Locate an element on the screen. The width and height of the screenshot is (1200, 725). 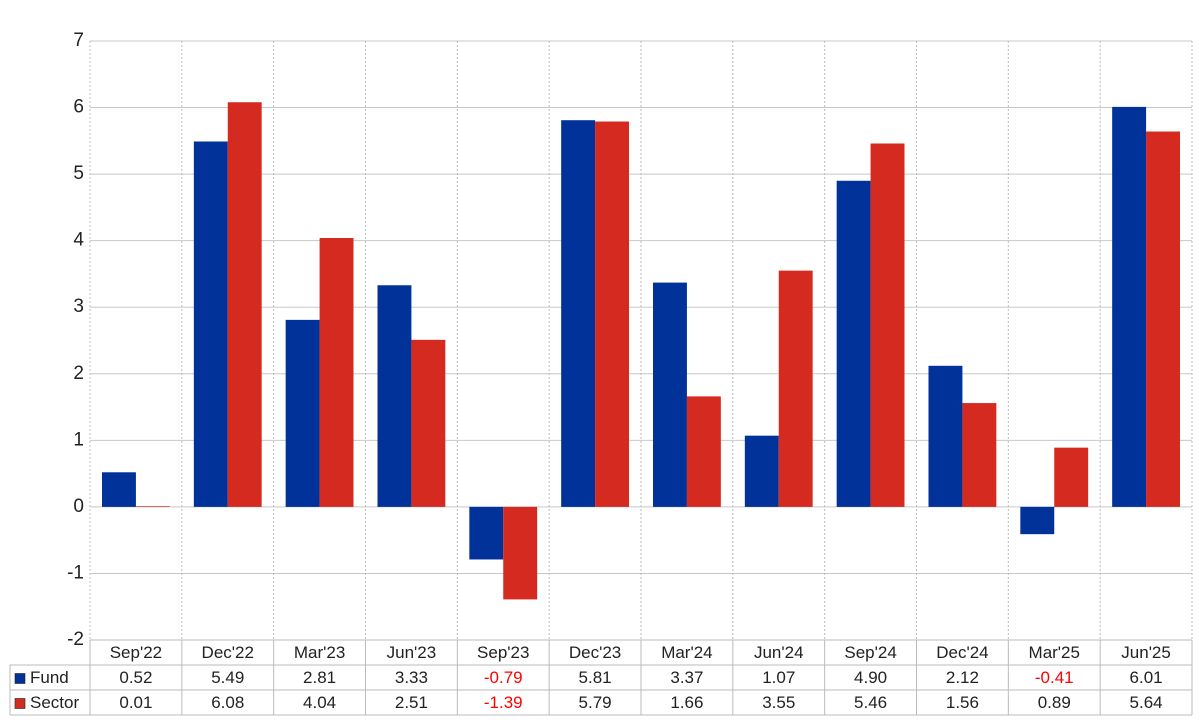
x-tick-label: Dec'24 is located at coordinates (962, 652).